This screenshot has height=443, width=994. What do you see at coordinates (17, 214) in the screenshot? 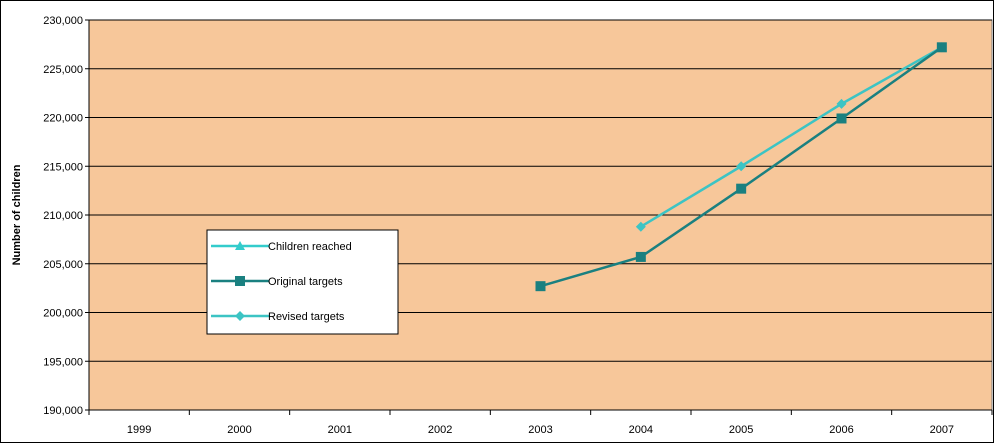
I see `y-axis-label: Number of children` at bounding box center [17, 214].